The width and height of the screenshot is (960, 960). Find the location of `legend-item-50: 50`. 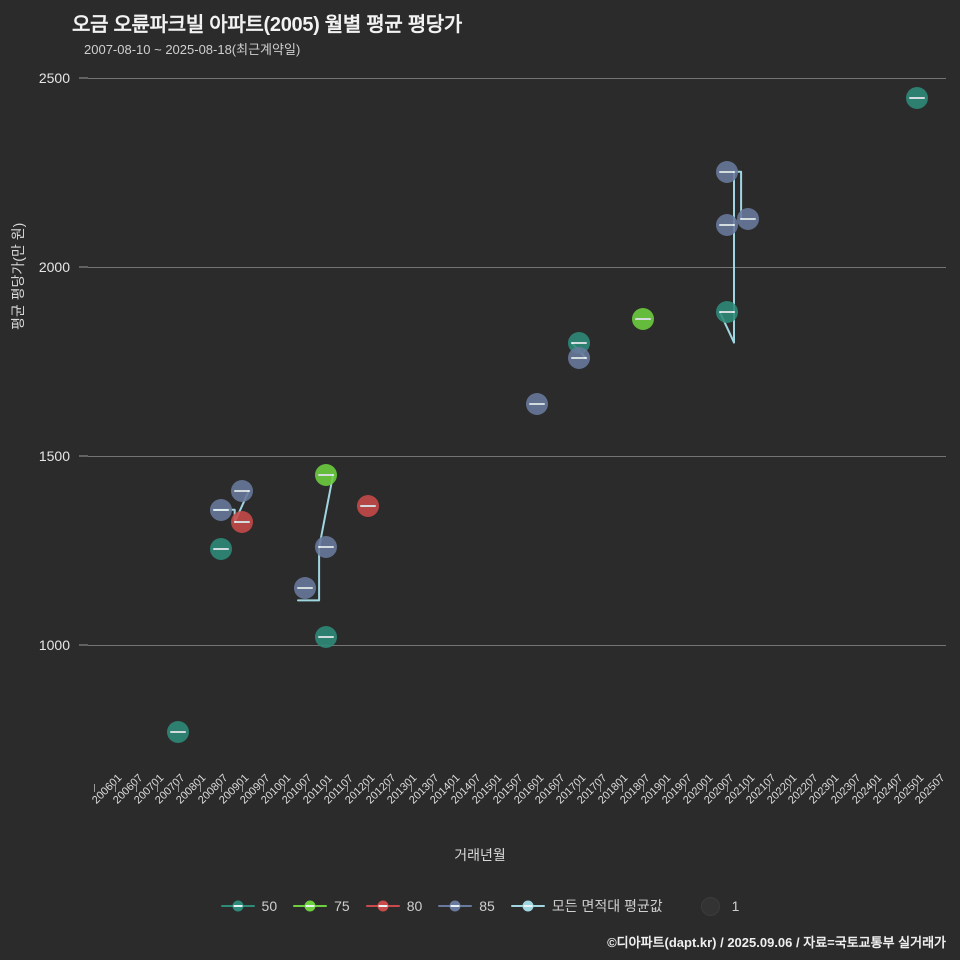

legend-item-50: 50 is located at coordinates (249, 906).